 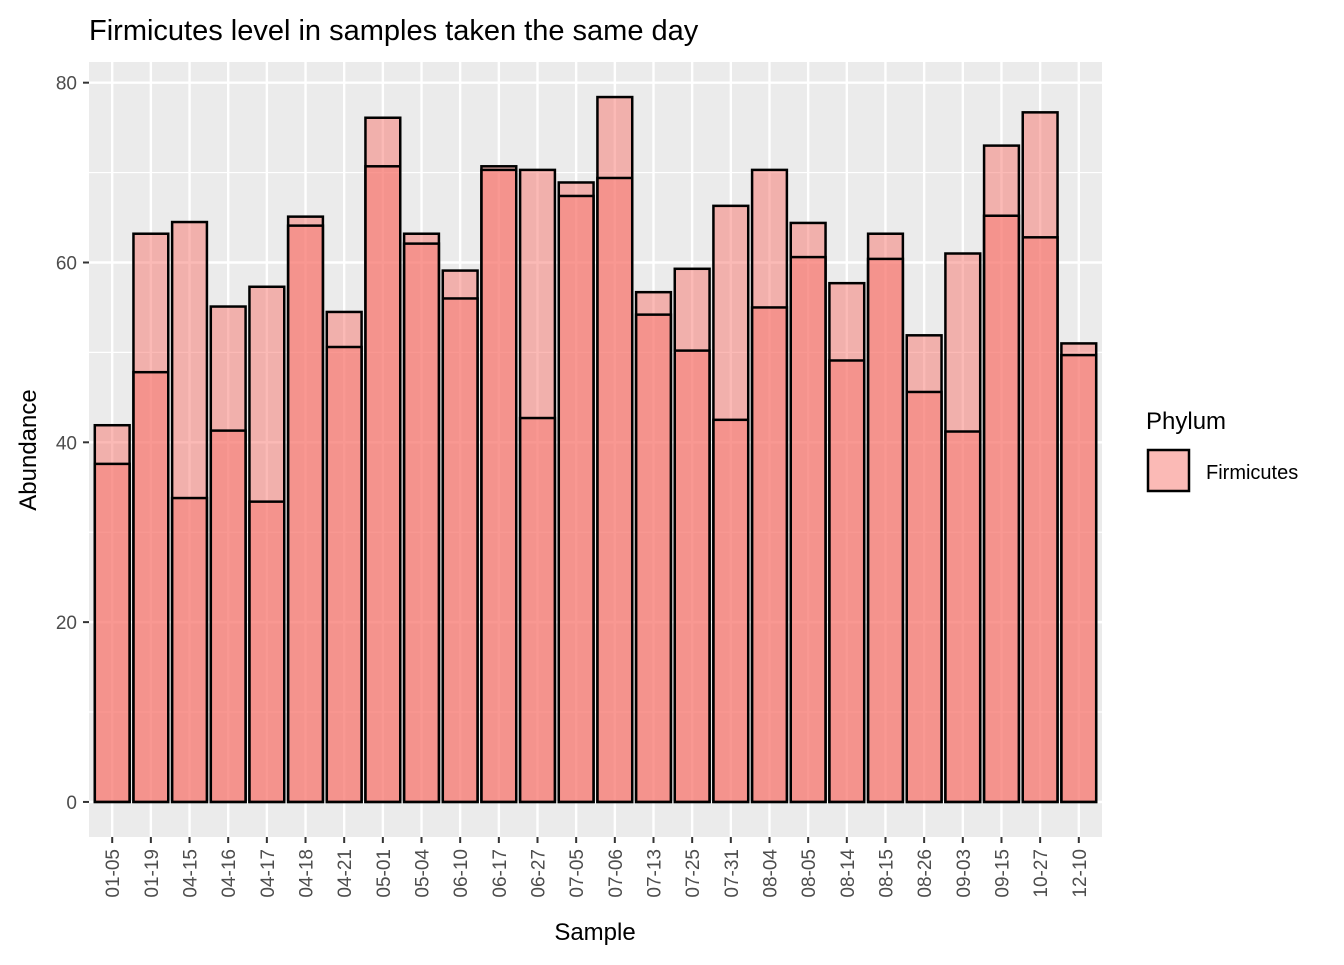 What do you see at coordinates (616, 873) in the screenshot?
I see `x-tick-label: 07-06` at bounding box center [616, 873].